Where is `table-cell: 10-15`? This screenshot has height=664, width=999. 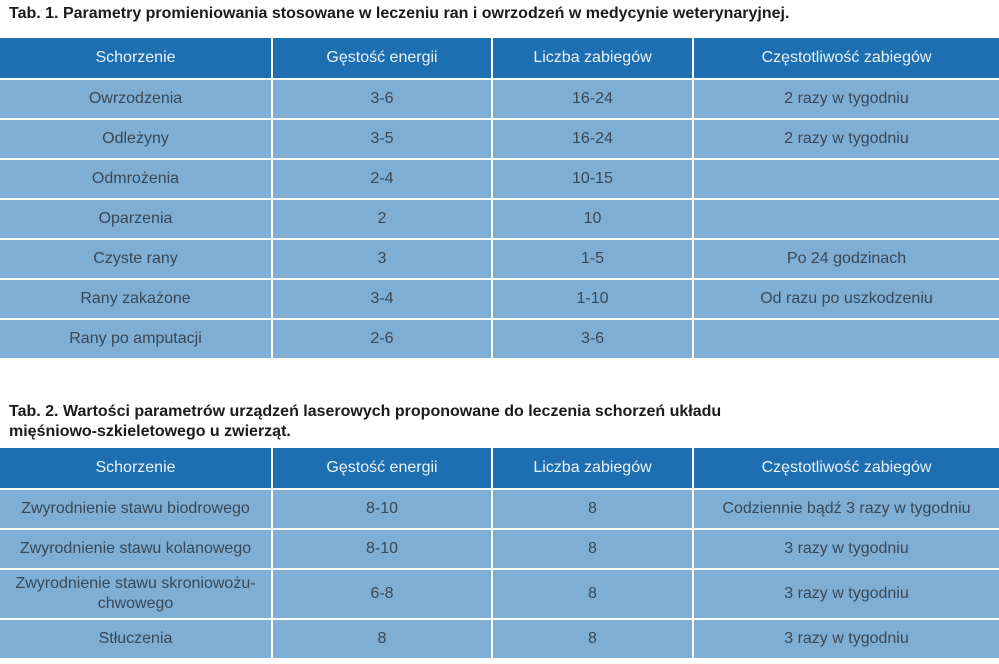
table-cell: 10-15 is located at coordinates (592, 178).